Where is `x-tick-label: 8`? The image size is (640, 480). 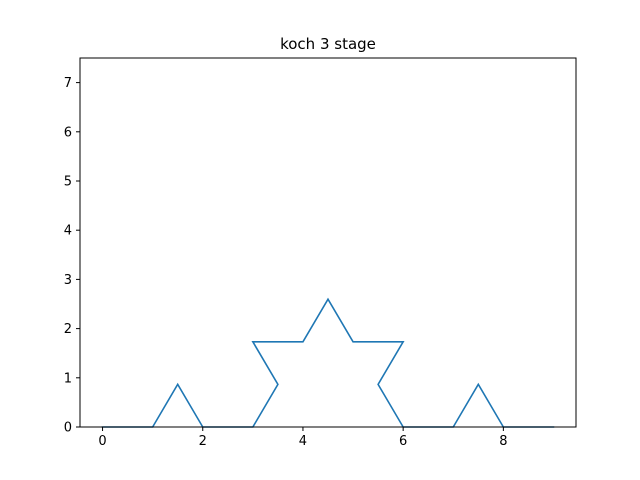
x-tick-label: 8 is located at coordinates (503, 441).